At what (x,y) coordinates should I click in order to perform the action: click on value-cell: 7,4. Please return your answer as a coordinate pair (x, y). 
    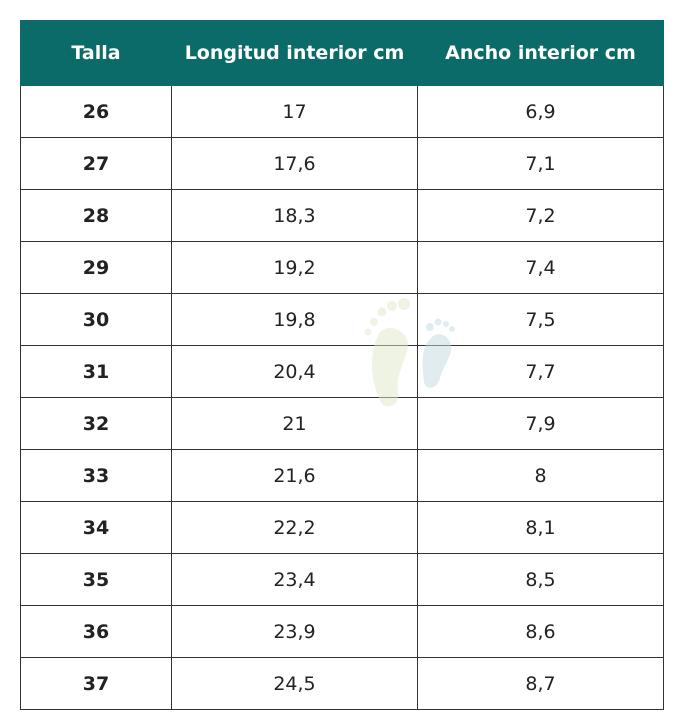
    Looking at the image, I should click on (540, 267).